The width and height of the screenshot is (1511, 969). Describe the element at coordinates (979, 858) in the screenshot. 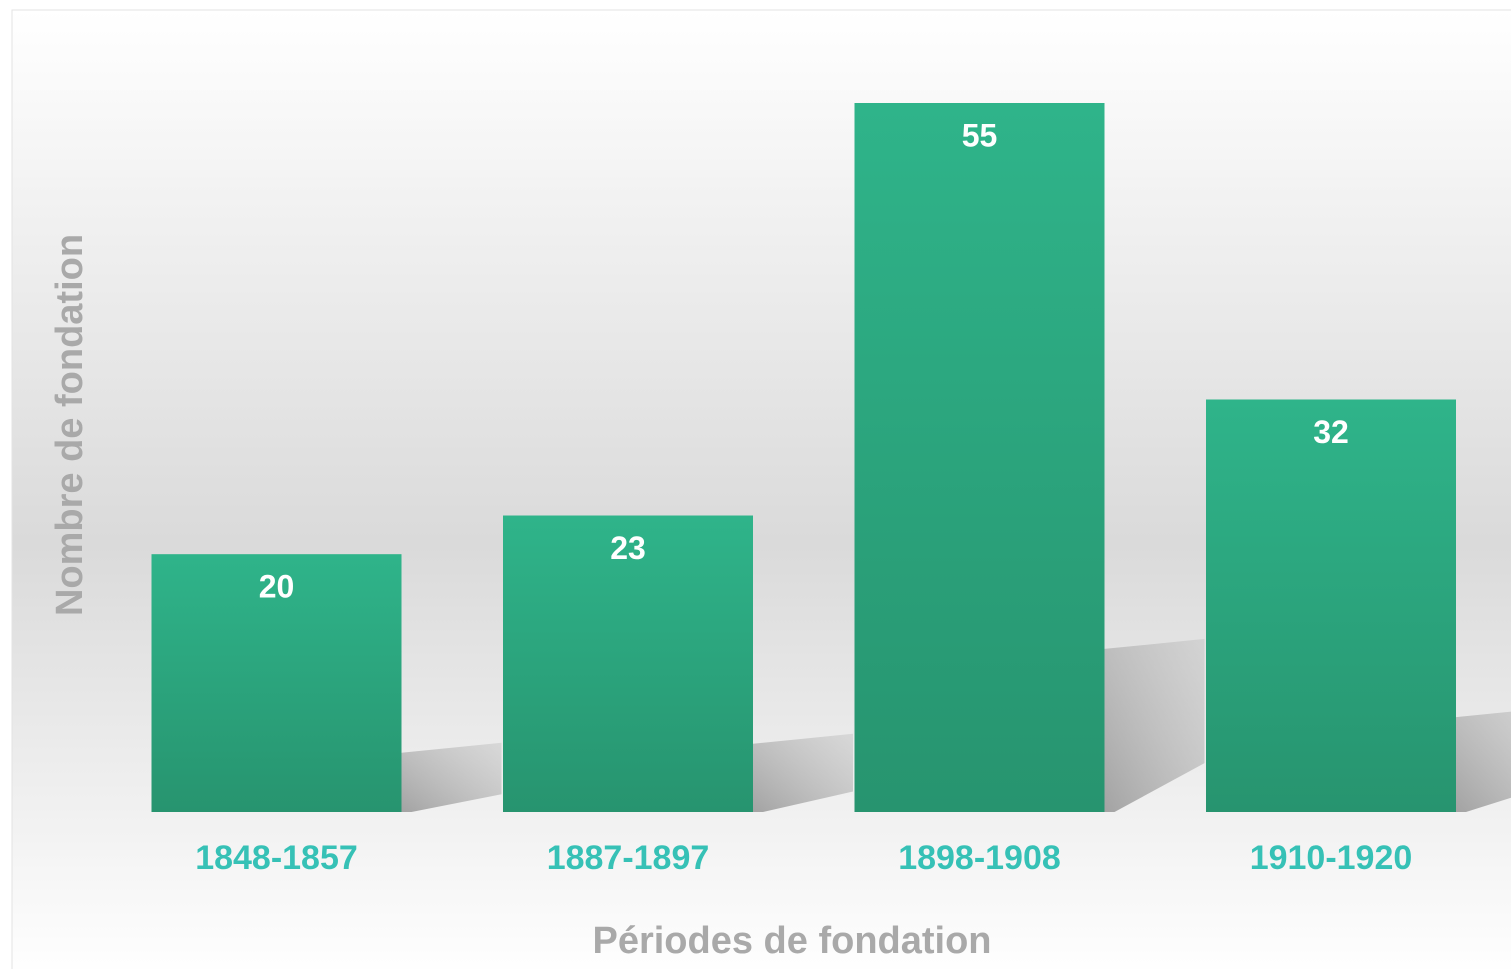

I see `x-tick-label: 1898-1908` at that location.